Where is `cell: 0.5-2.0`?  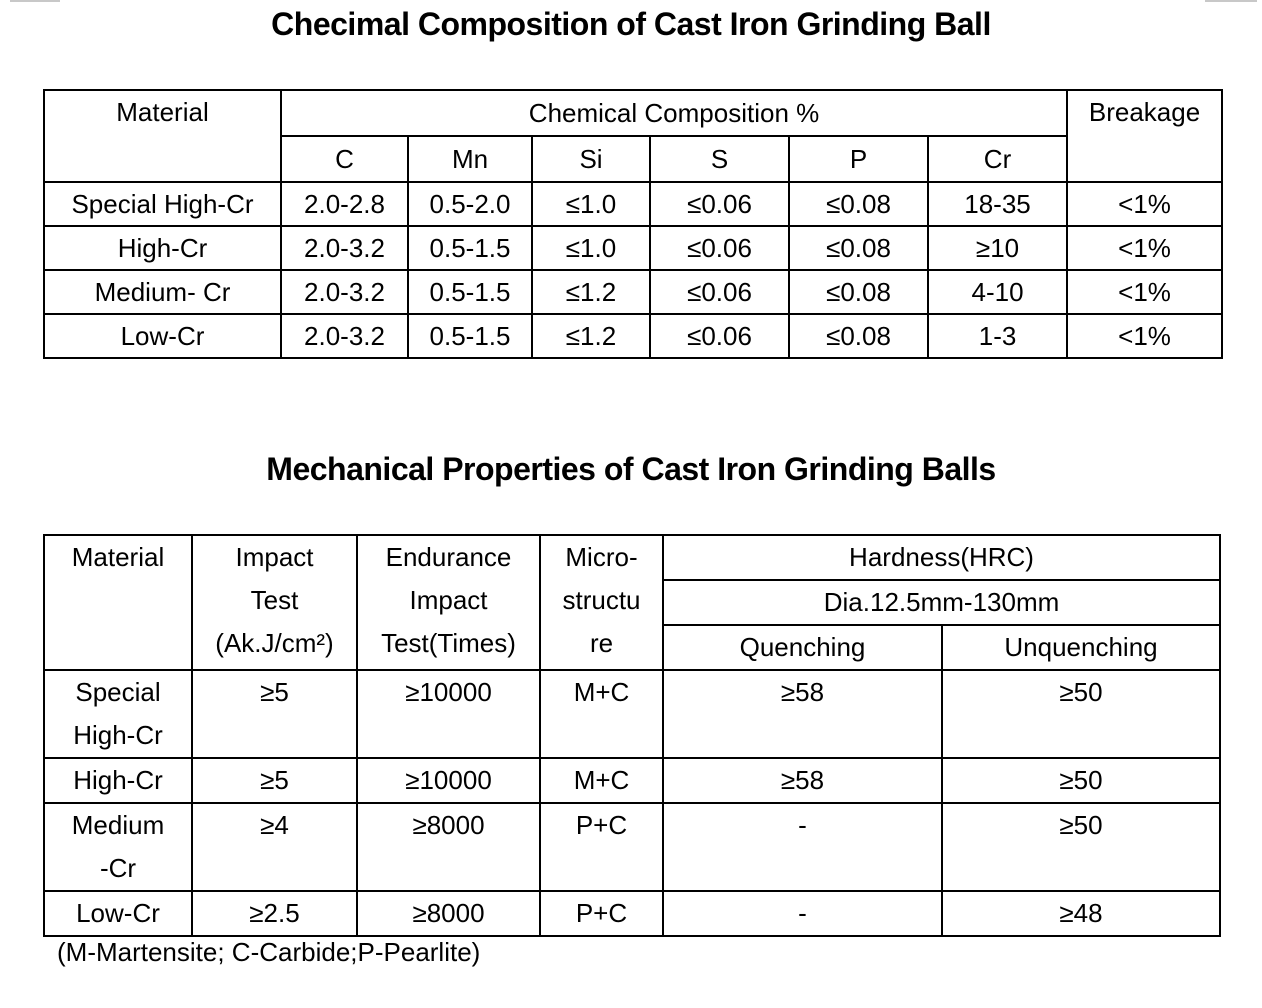
cell: 0.5-2.0 is located at coordinates (470, 204).